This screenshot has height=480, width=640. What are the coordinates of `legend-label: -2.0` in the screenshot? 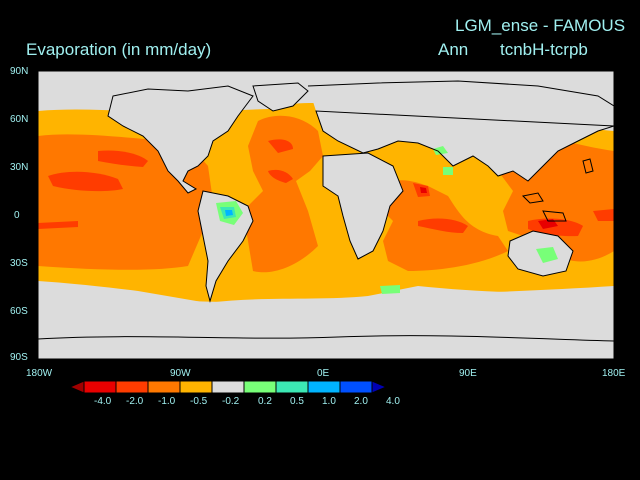 It's located at (135, 401).